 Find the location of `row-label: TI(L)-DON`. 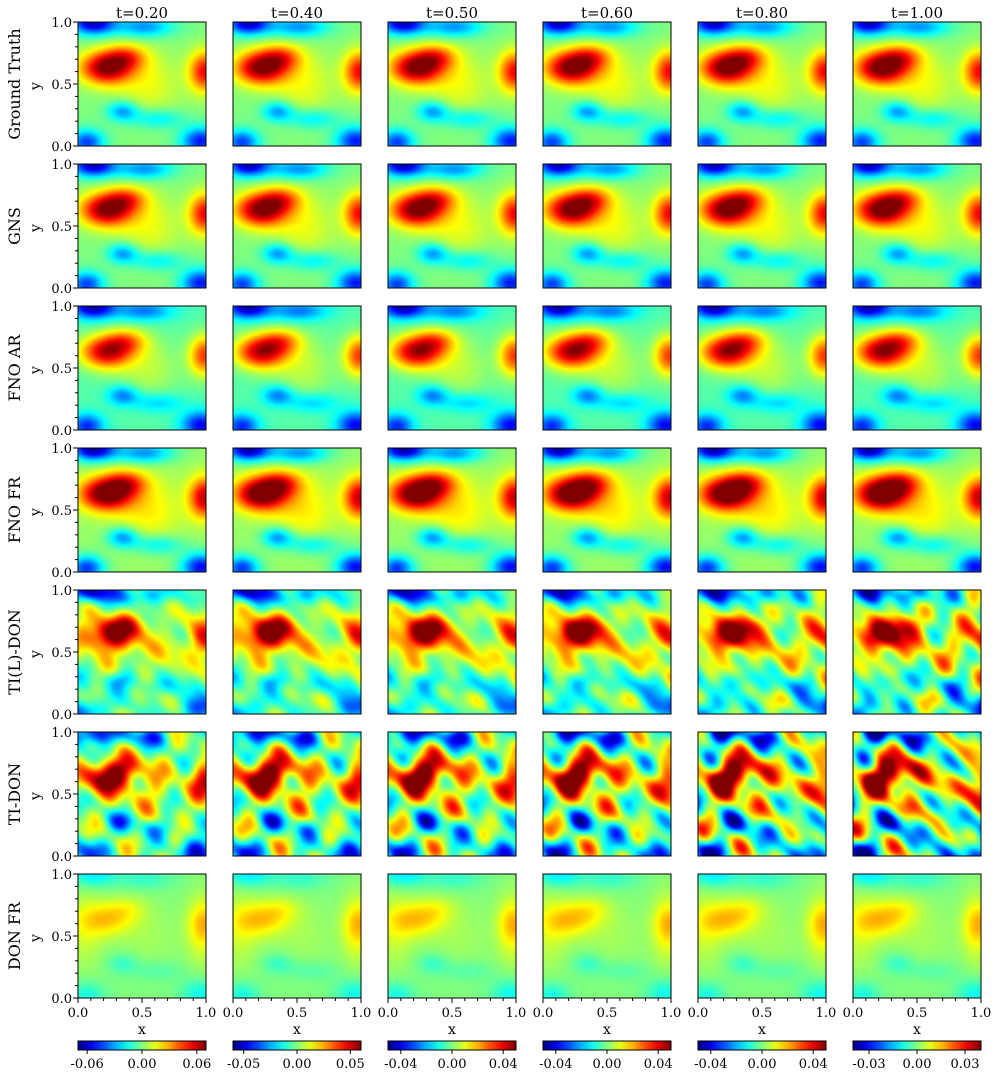

row-label: TI(L)-DON is located at coordinates (14, 651).